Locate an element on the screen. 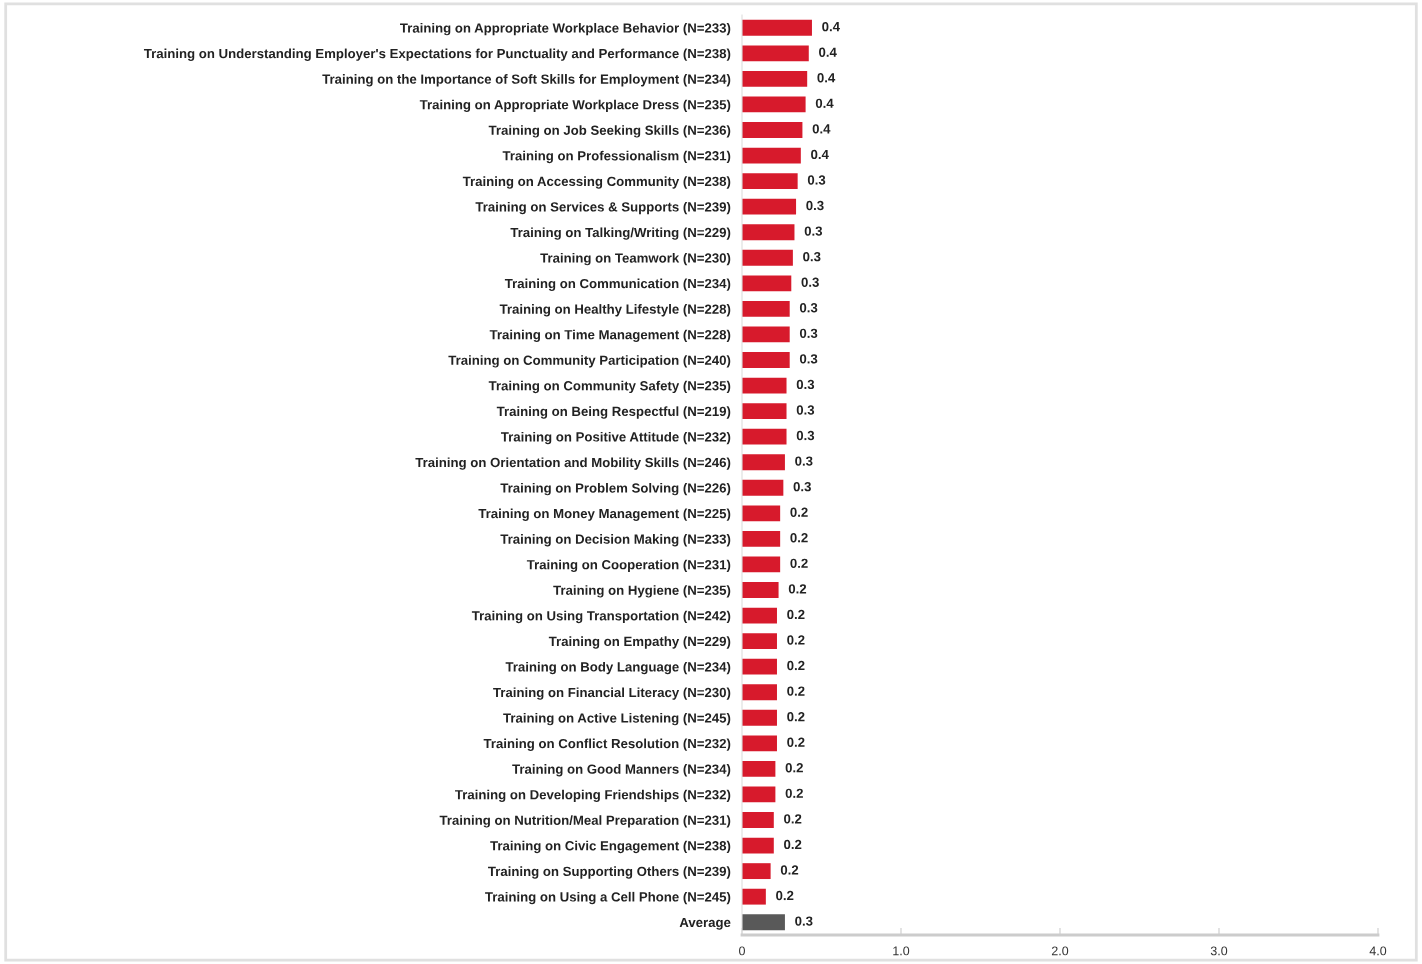 The height and width of the screenshot is (964, 1422). x-tick-label: 1.0 is located at coordinates (901, 951).